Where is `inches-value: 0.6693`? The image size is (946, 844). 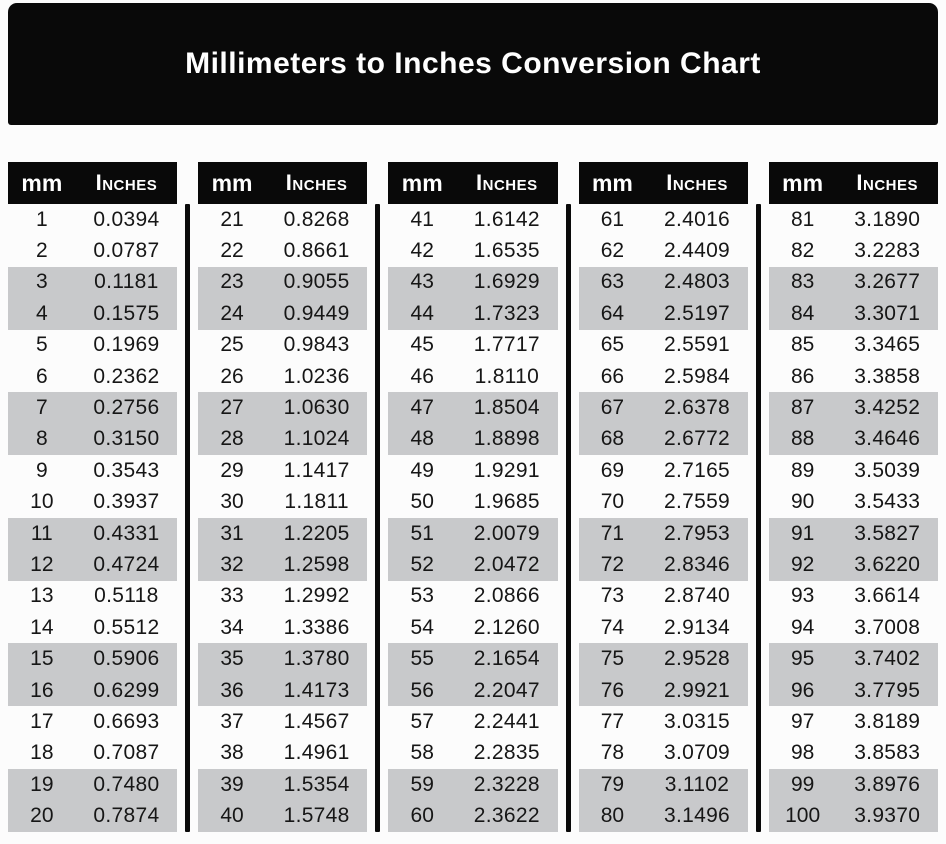 inches-value: 0.6693 is located at coordinates (126, 721).